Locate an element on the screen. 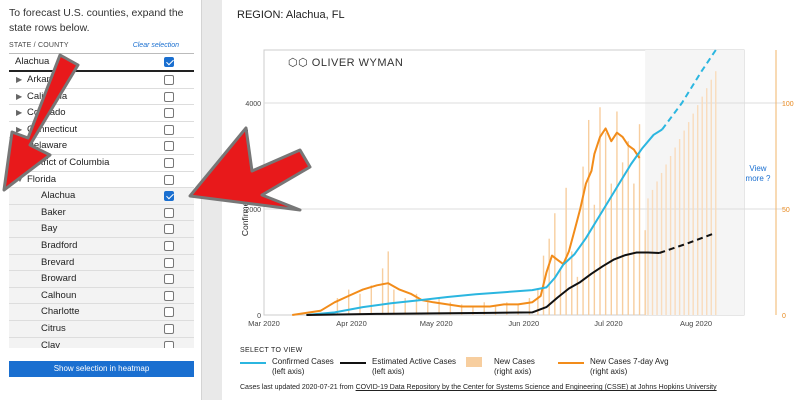 This screenshot has height=400, width=800. view-more-link: View more ? is located at coordinates (758, 173).